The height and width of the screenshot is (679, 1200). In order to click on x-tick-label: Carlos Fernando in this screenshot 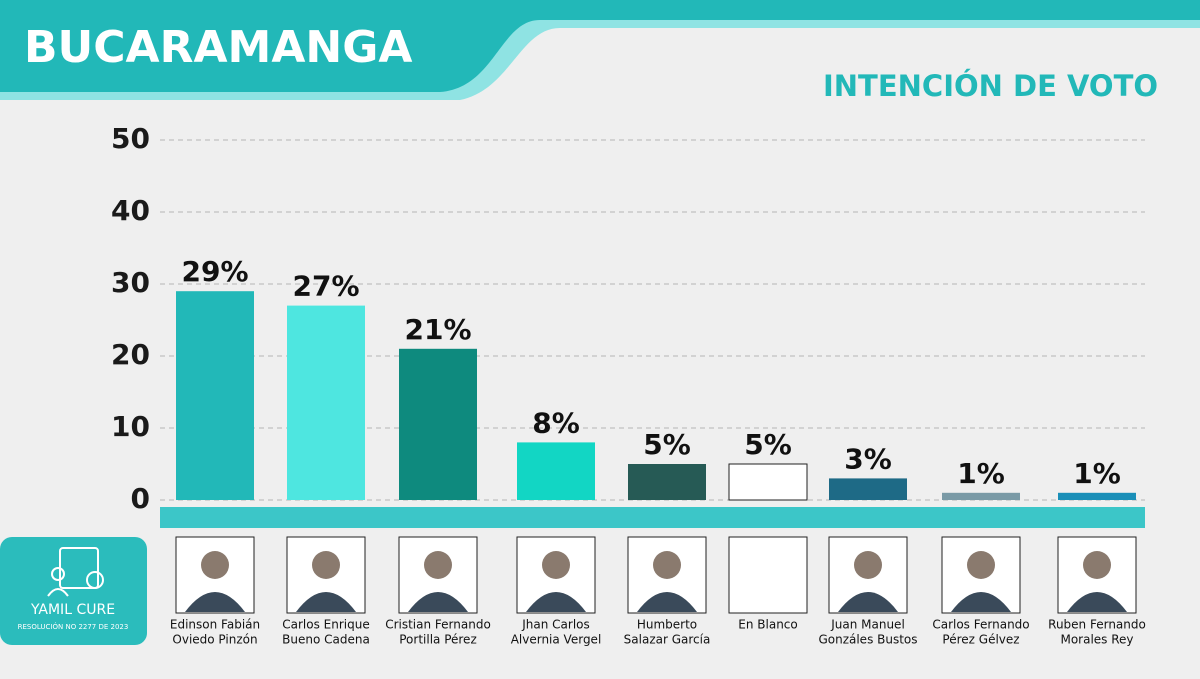, I will do `click(980, 625)`.